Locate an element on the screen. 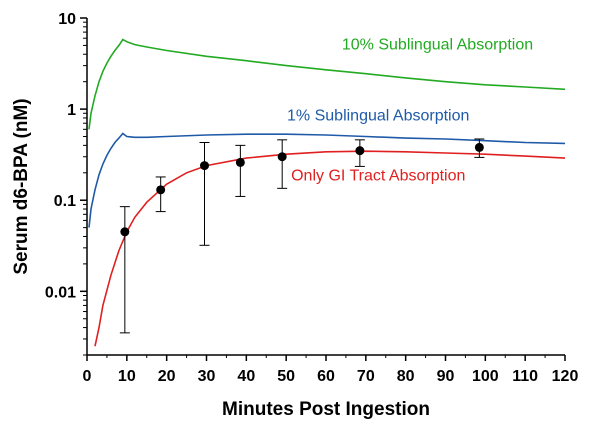  series-label-3: Only GI Tract Absorption is located at coordinates (378, 175).